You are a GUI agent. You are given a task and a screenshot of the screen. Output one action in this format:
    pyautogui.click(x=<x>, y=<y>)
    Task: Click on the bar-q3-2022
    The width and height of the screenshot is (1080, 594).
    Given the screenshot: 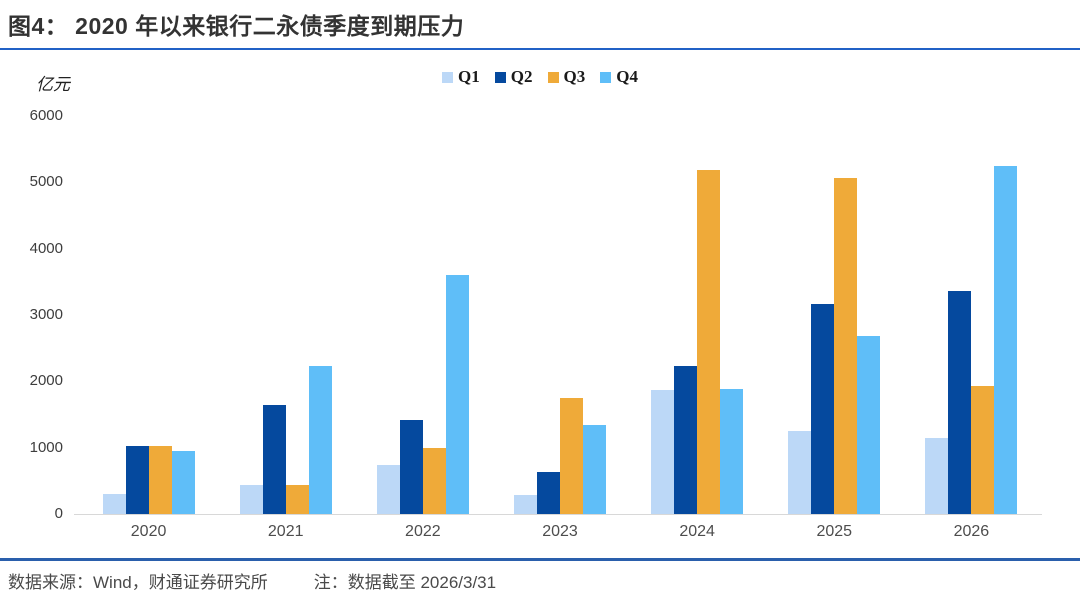 What is the action you would take?
    pyautogui.click(x=434, y=481)
    